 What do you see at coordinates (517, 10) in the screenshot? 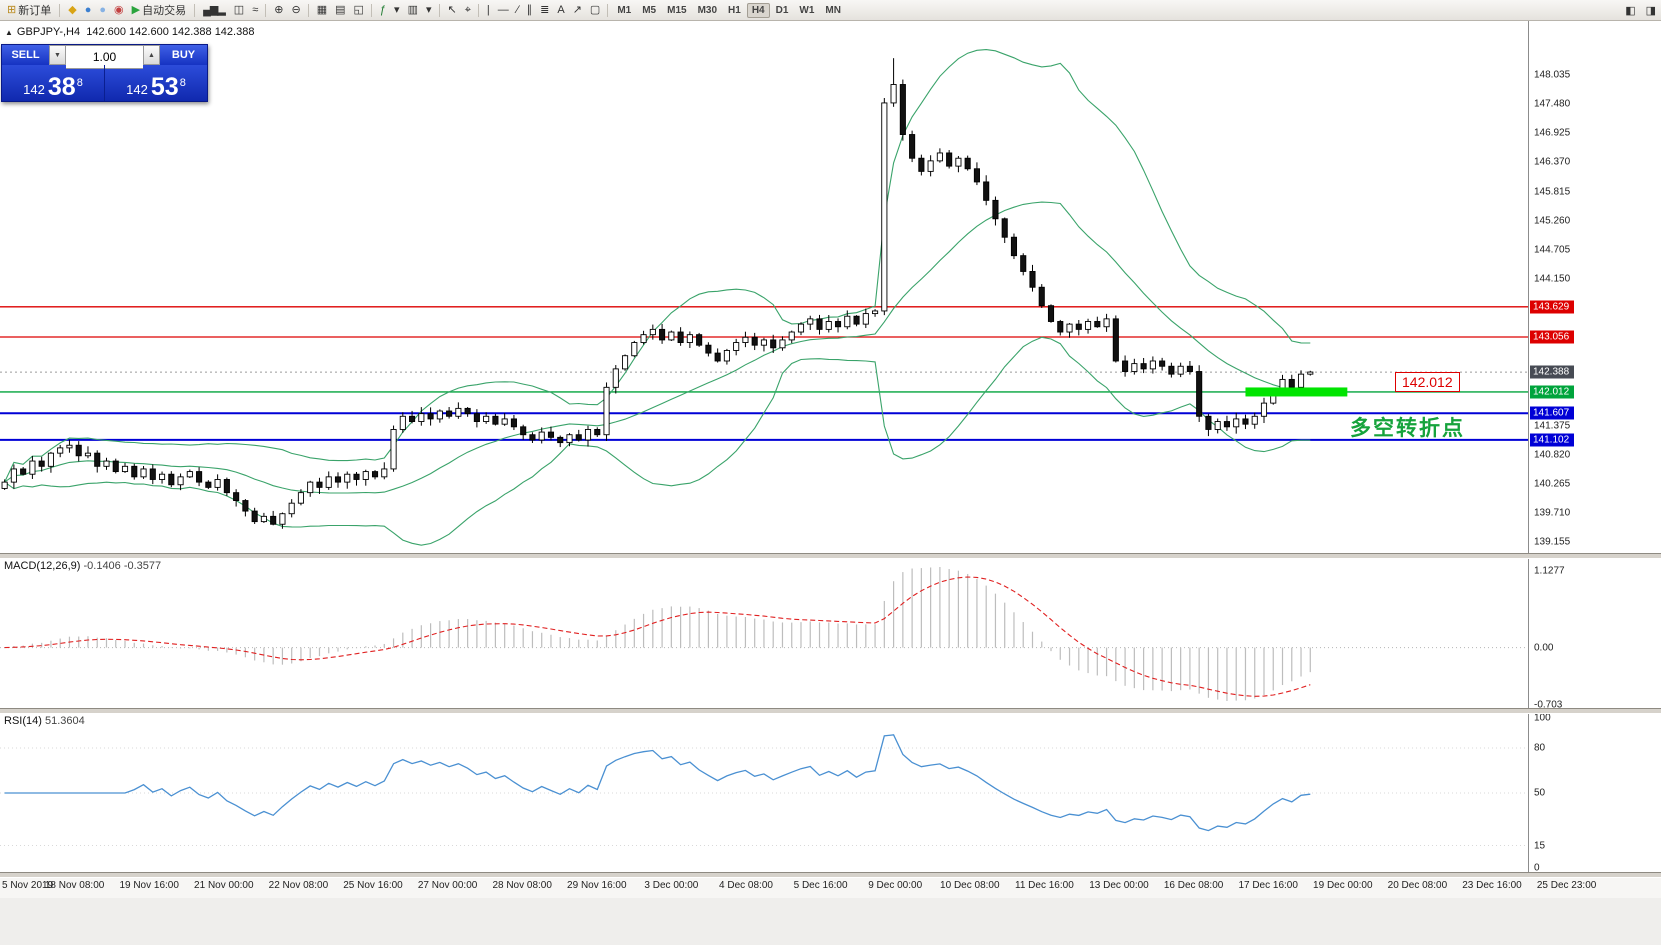
I see `trendline-button: ∕` at bounding box center [517, 10].